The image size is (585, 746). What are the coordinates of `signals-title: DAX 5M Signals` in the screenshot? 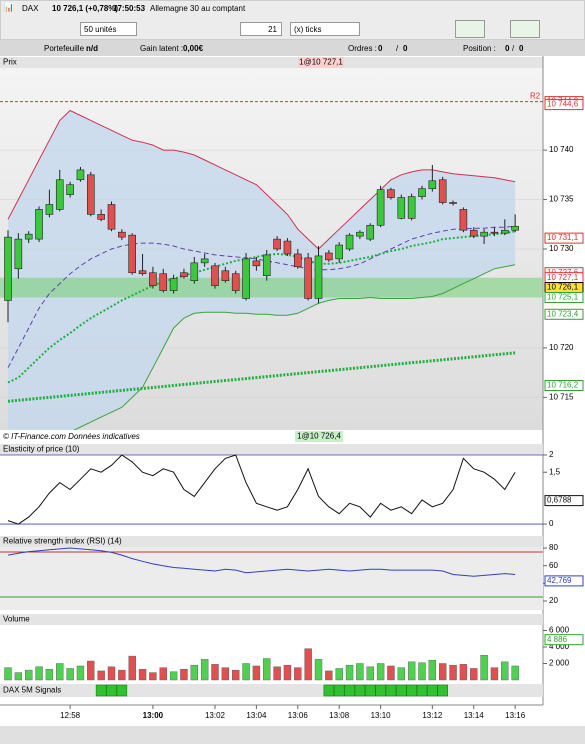 It's located at (32, 690).